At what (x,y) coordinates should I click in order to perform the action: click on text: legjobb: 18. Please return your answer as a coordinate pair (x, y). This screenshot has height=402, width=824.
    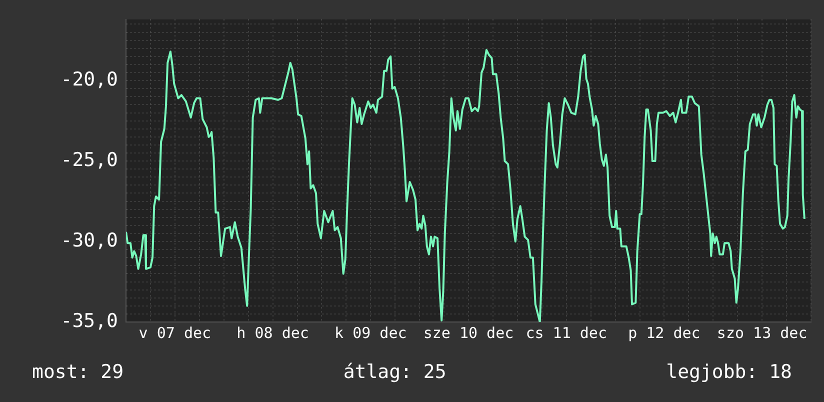
    Looking at the image, I should click on (729, 372).